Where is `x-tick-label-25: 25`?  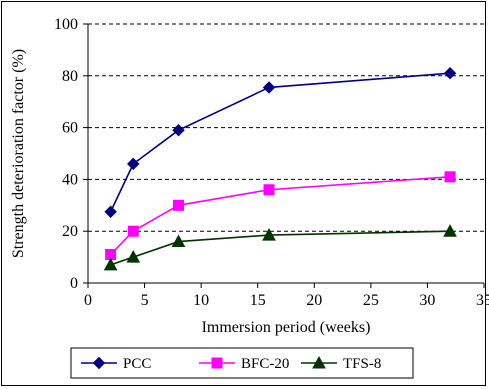
x-tick-label-25: 25 is located at coordinates (371, 300).